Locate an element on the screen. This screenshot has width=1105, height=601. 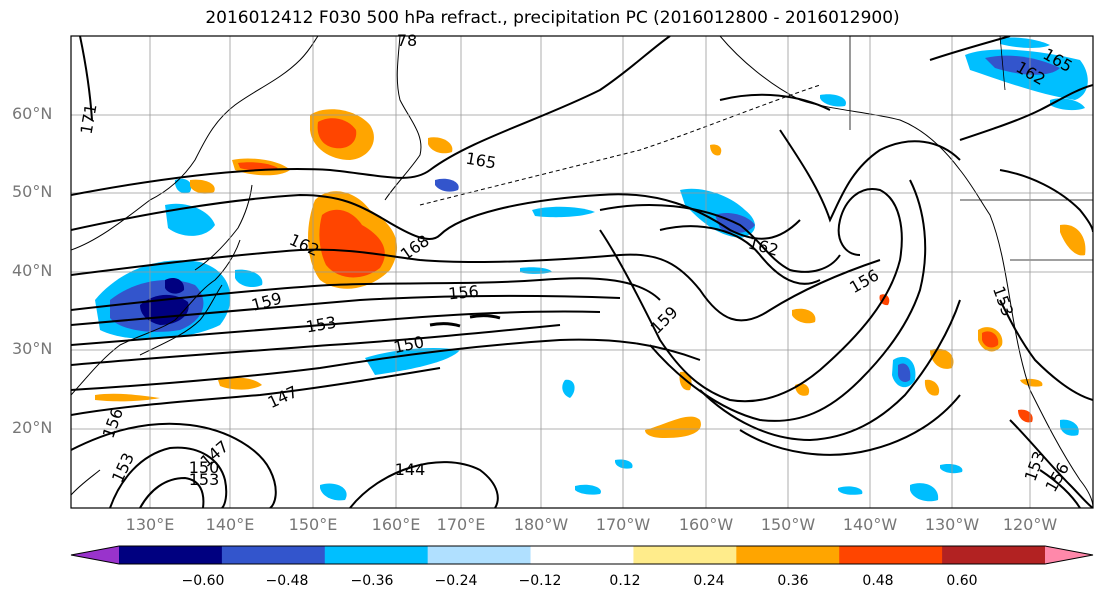
lat-label: 30°N is located at coordinates (32, 348).